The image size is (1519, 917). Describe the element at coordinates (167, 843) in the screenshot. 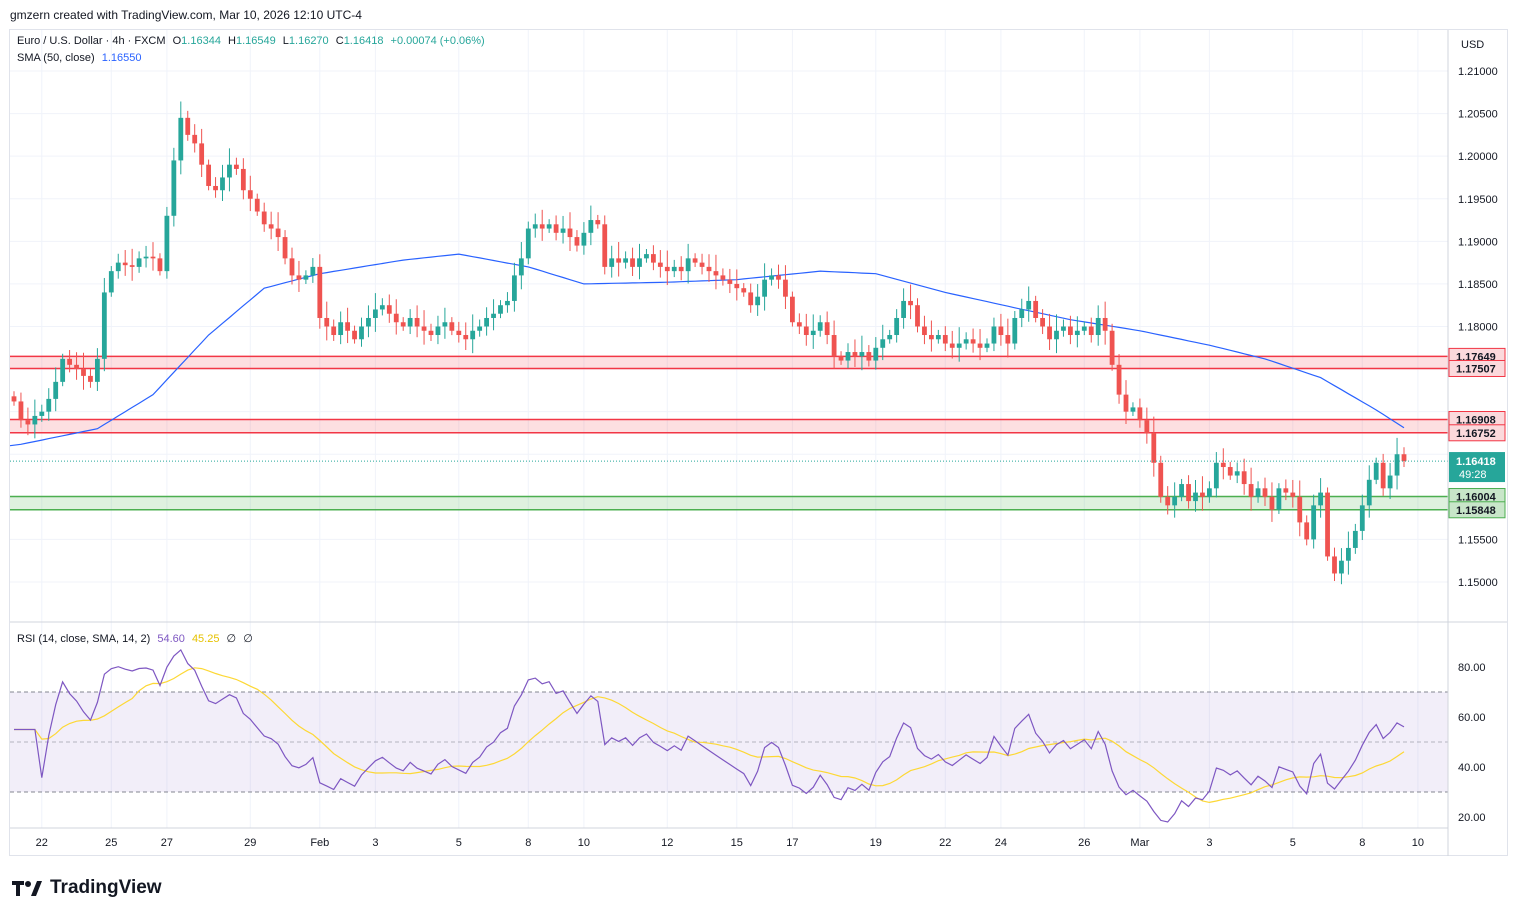

I see `time-tick-label: 27` at that location.